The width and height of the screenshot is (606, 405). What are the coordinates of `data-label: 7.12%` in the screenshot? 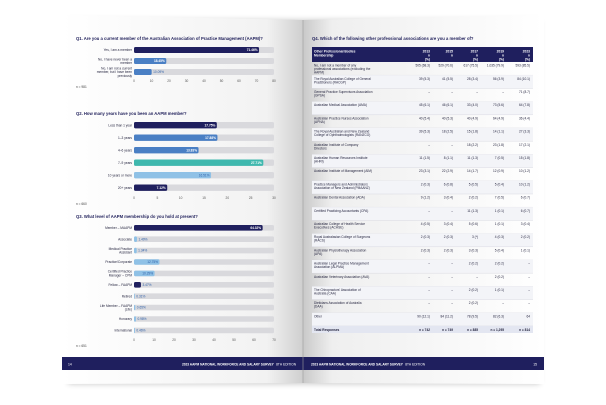 It's located at (161, 188).